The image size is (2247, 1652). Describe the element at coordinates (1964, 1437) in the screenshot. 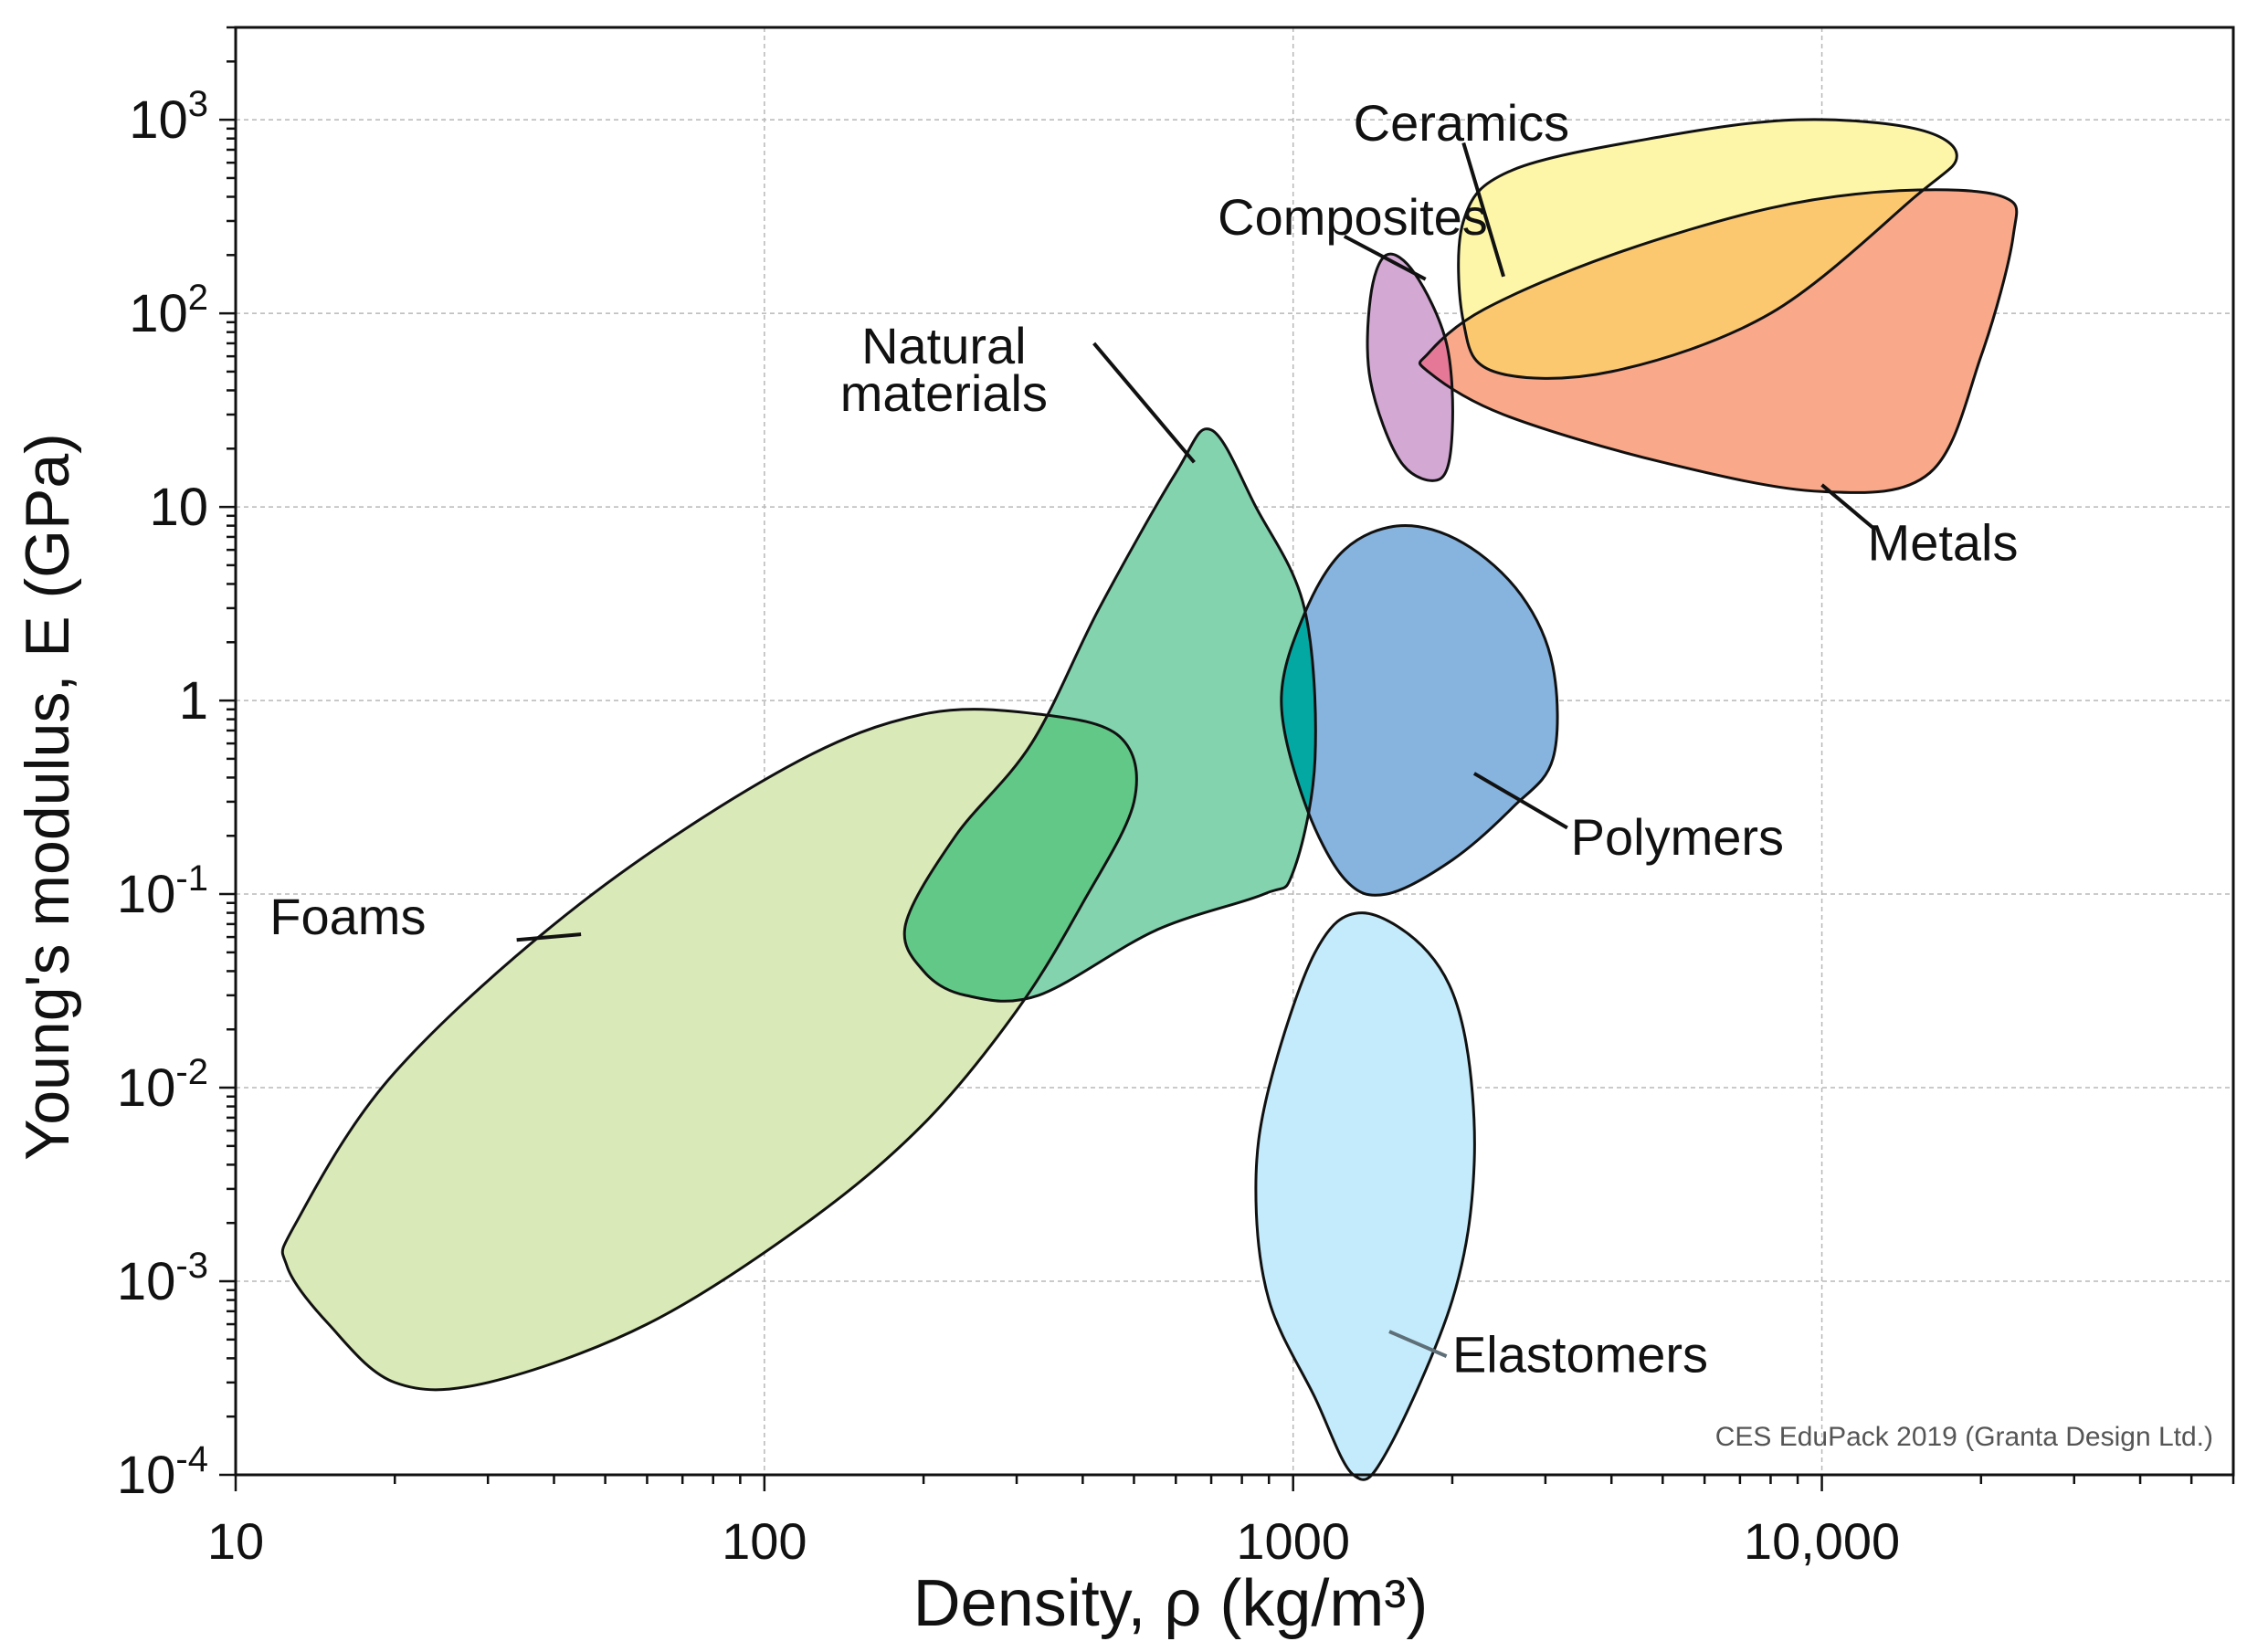

I see `credit-text: CES EduPack 2019 (Granta Design Ltd.)` at that location.